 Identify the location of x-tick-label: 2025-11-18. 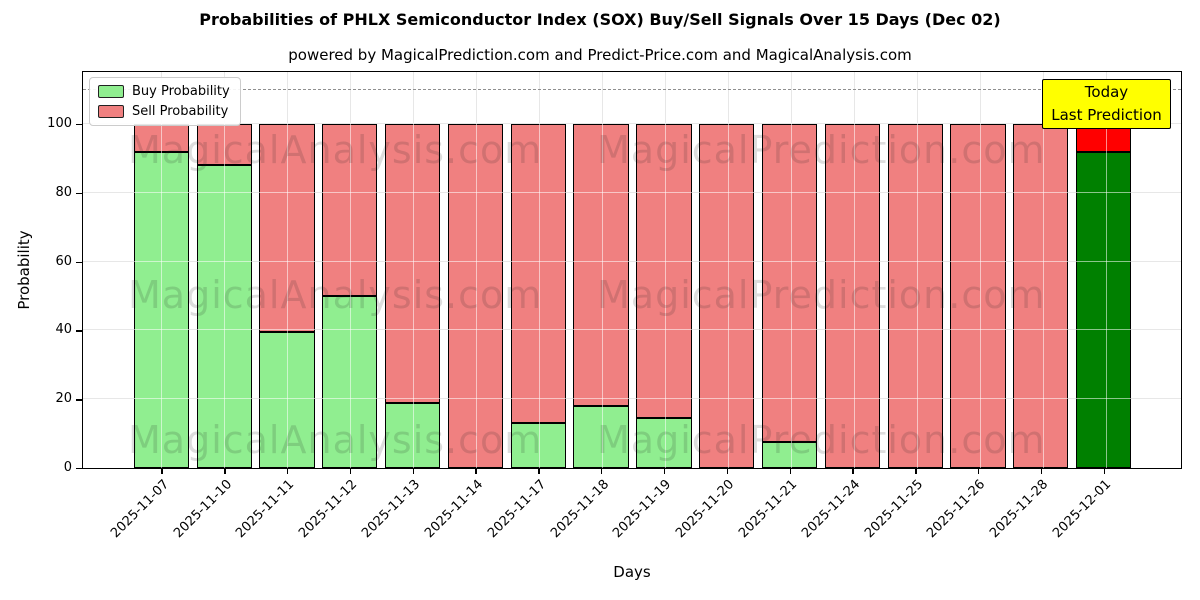
(579, 509).